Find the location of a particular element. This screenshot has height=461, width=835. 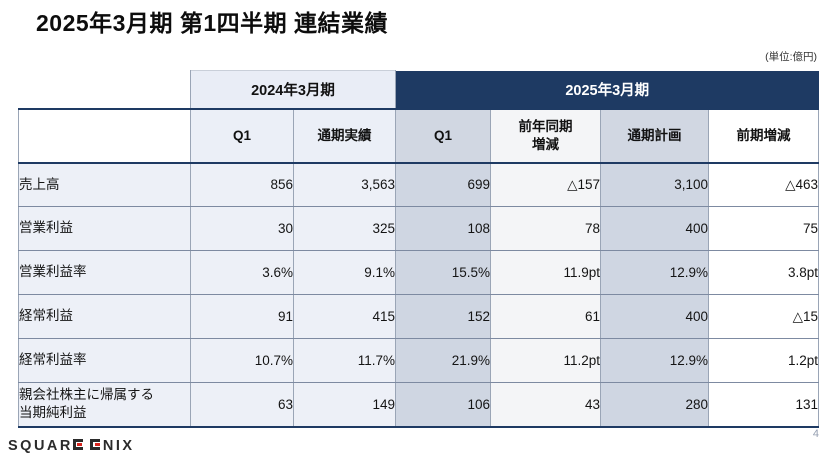

cell-yoy-change: 43 is located at coordinates (546, 405).